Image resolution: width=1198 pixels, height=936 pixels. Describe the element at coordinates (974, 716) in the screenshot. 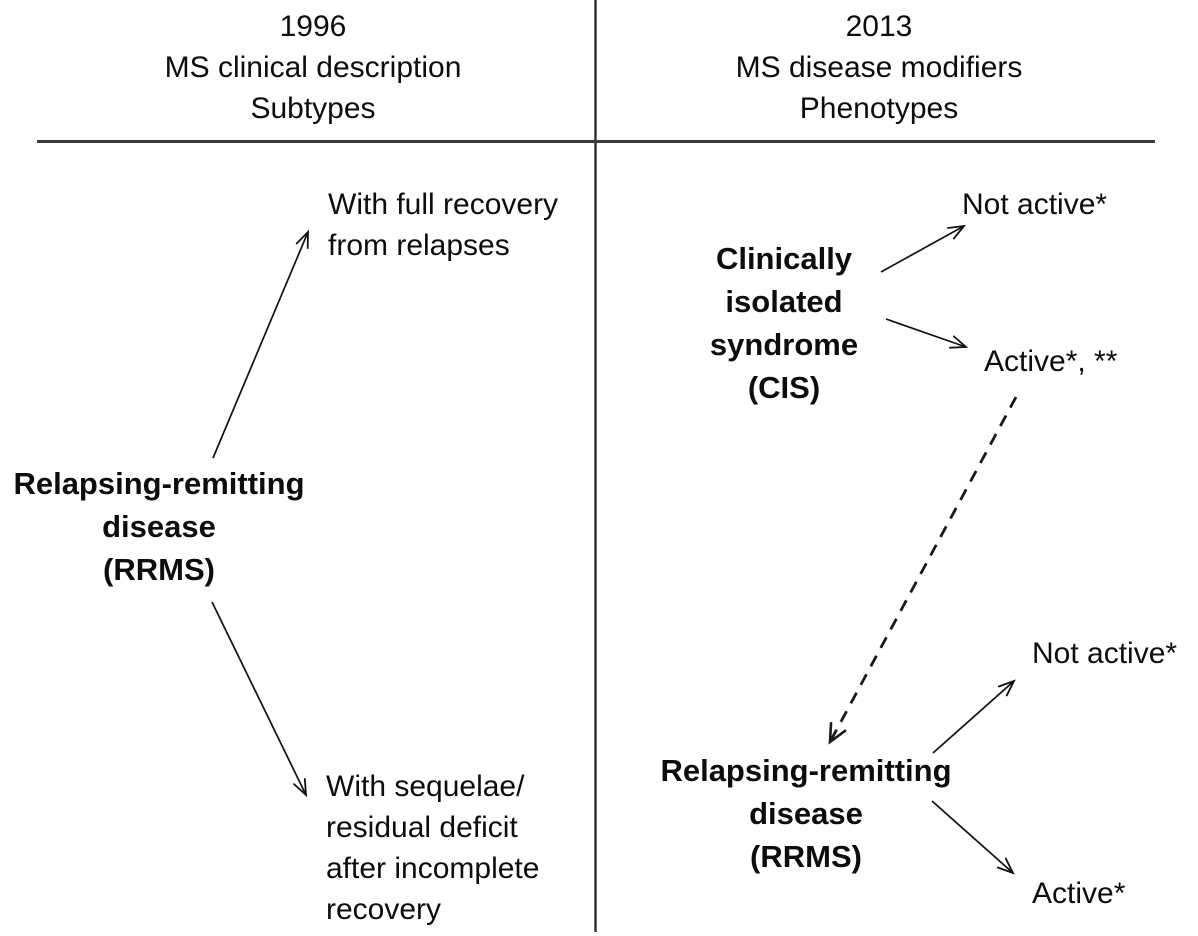

I see `arrow-rrms2013-to-not-active` at that location.